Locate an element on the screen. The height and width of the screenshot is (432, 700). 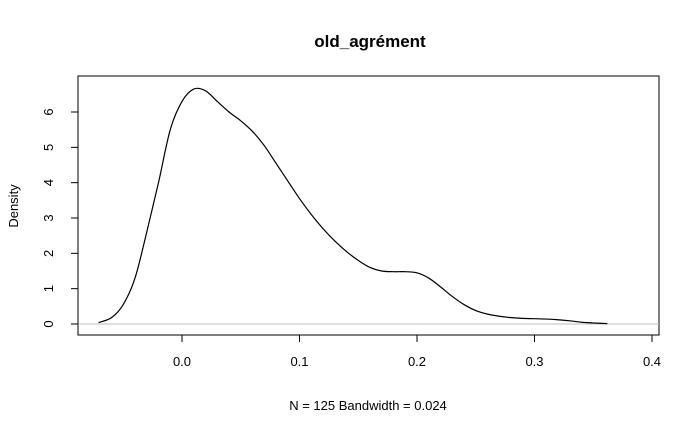
x-tick-label: 0.0 is located at coordinates (182, 361).